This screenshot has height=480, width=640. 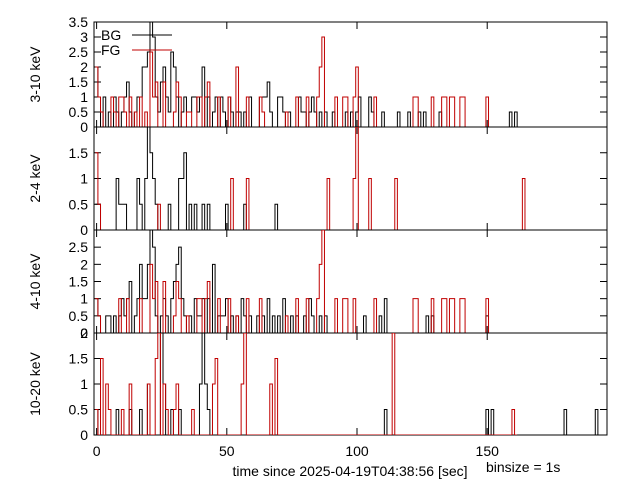 What do you see at coordinates (110, 50) in the screenshot?
I see `legend-label-fg: FG` at bounding box center [110, 50].